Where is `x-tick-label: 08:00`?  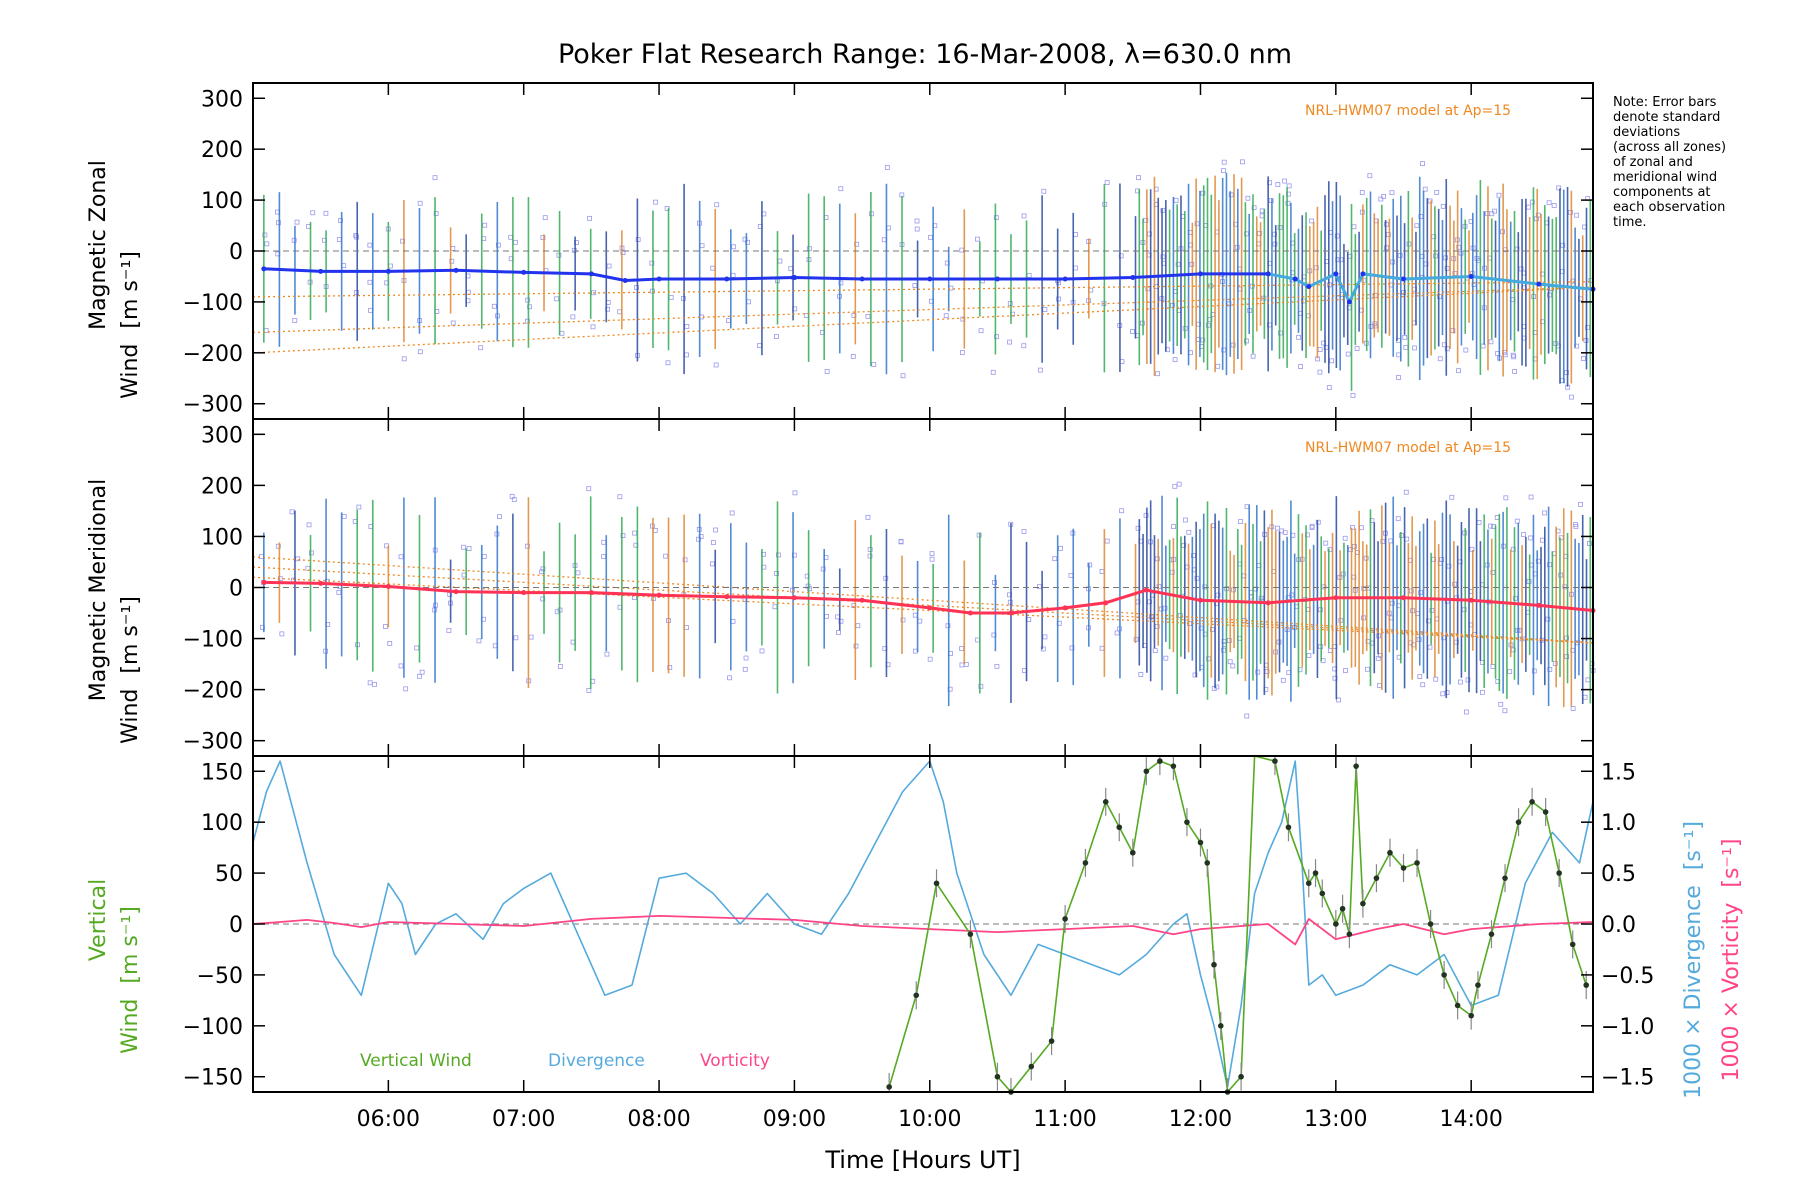
x-tick-label: 08:00 is located at coordinates (658, 1119).